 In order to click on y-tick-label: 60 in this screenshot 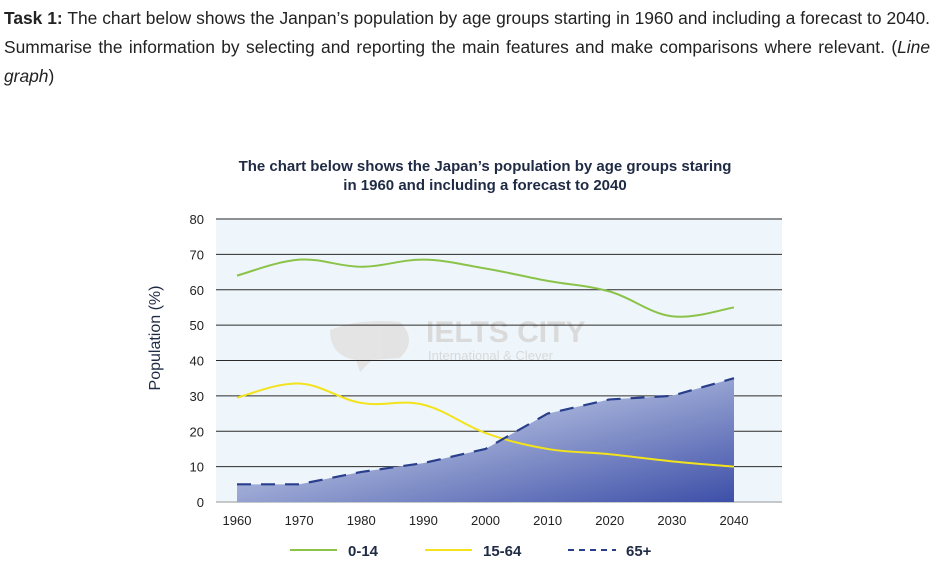, I will do `click(197, 290)`.